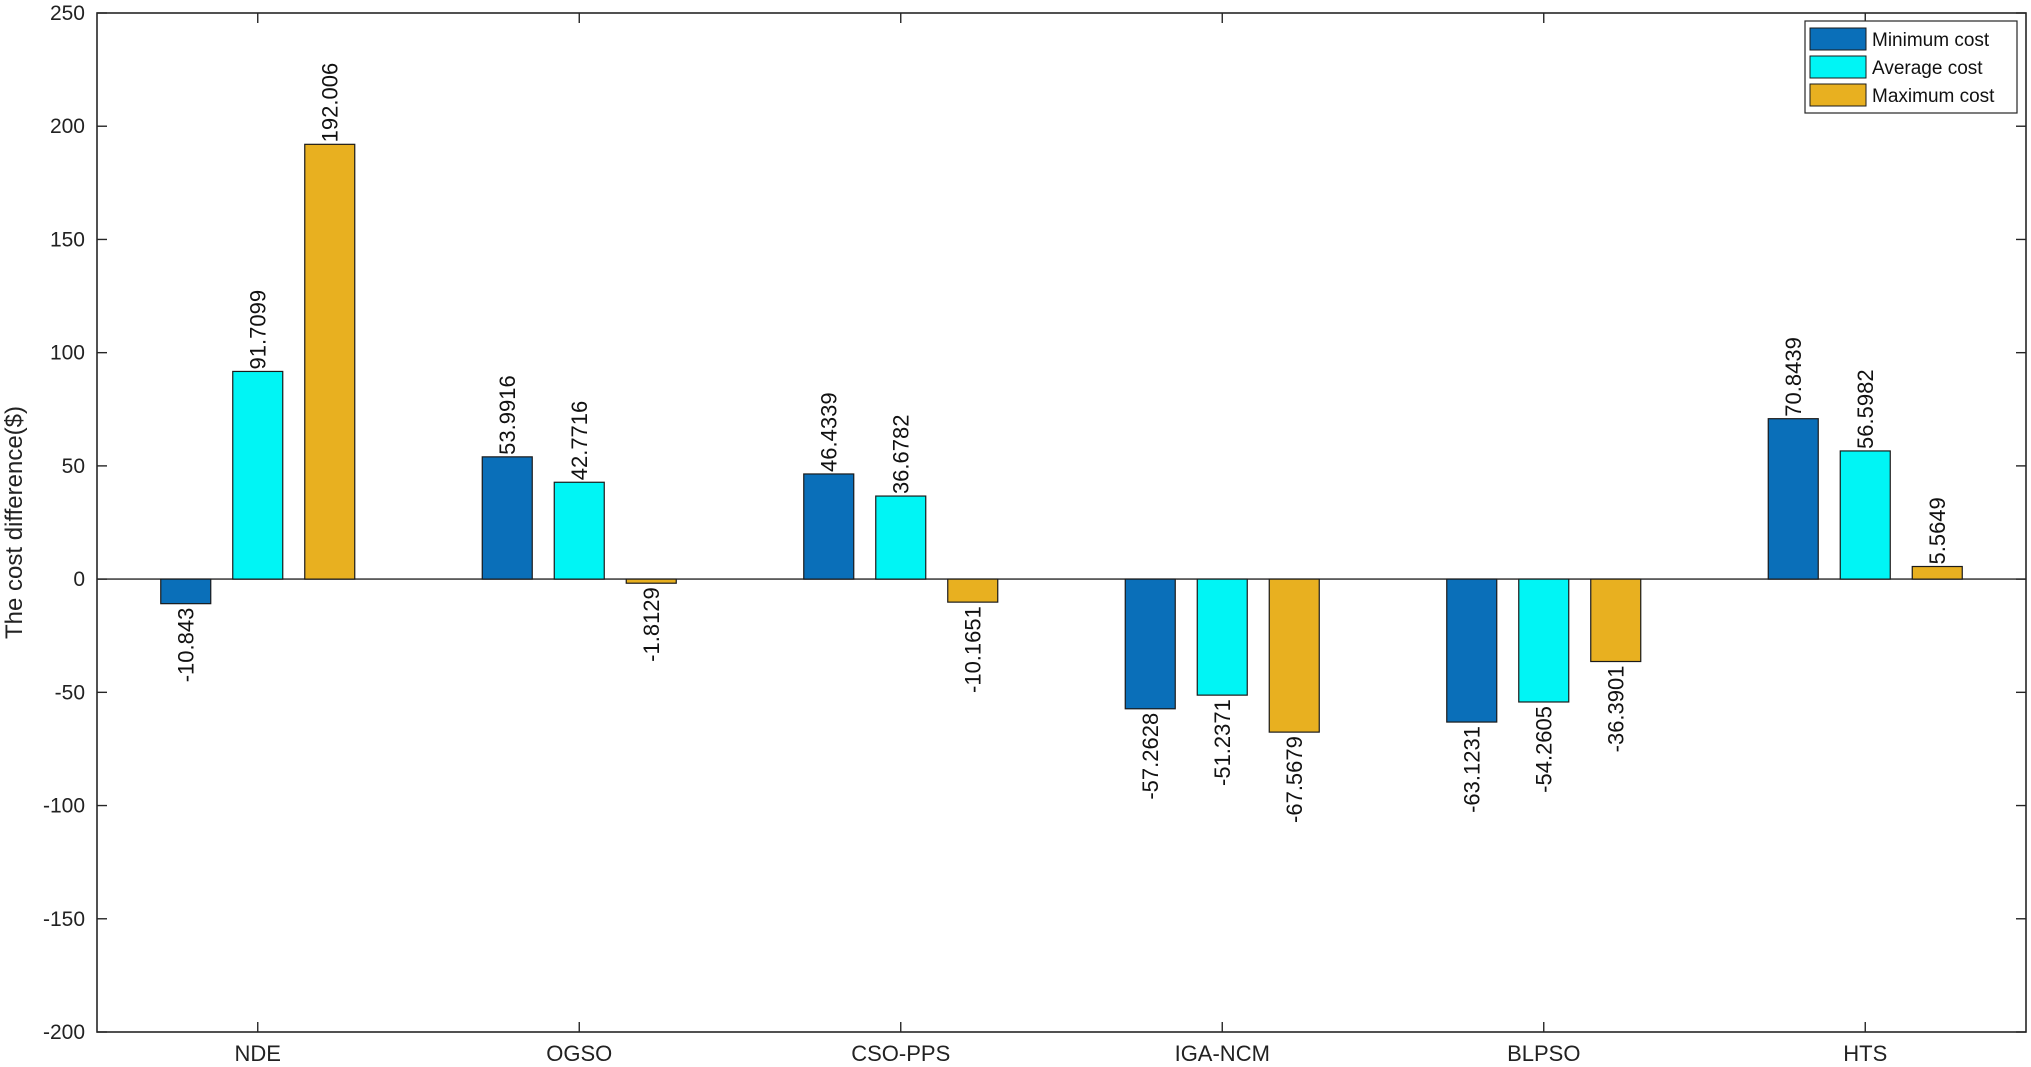 The height and width of the screenshot is (1067, 2031). Describe the element at coordinates (330, 361) in the screenshot. I see `bar-nde-maximum-cost` at that location.